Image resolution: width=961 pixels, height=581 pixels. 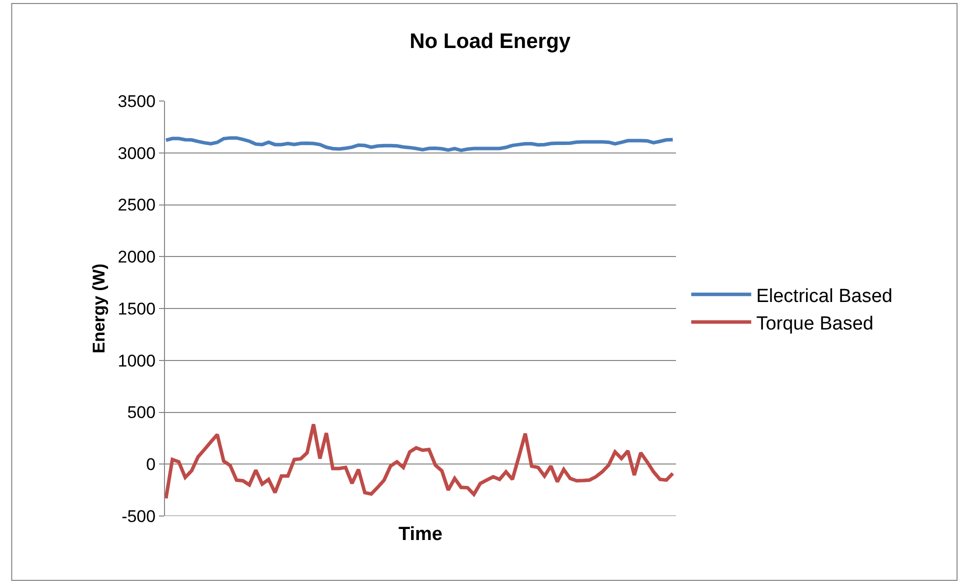 I want to click on x-axis-title: Time, so click(x=420, y=534).